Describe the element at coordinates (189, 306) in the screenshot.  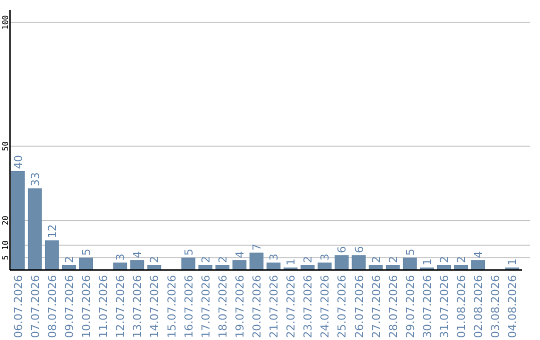
I see `x-tick-label: 16.07.2026` at that location.